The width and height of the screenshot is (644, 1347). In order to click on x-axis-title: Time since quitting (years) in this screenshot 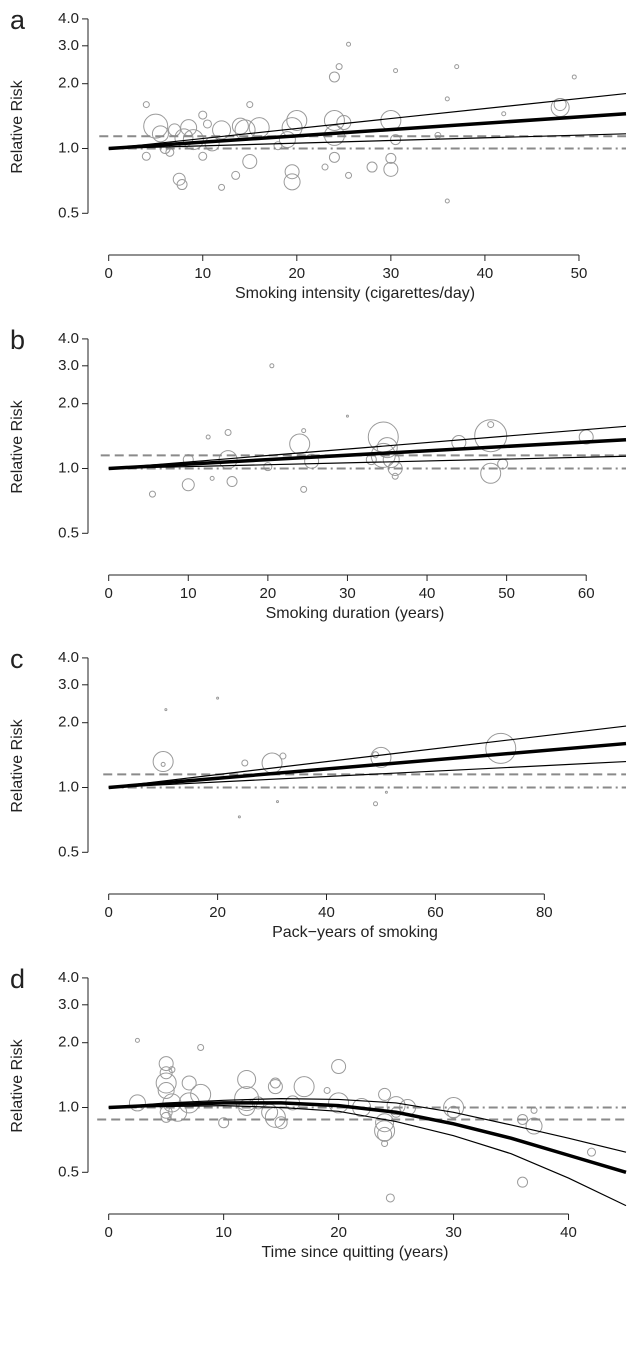, I will do `click(354, 1252)`.